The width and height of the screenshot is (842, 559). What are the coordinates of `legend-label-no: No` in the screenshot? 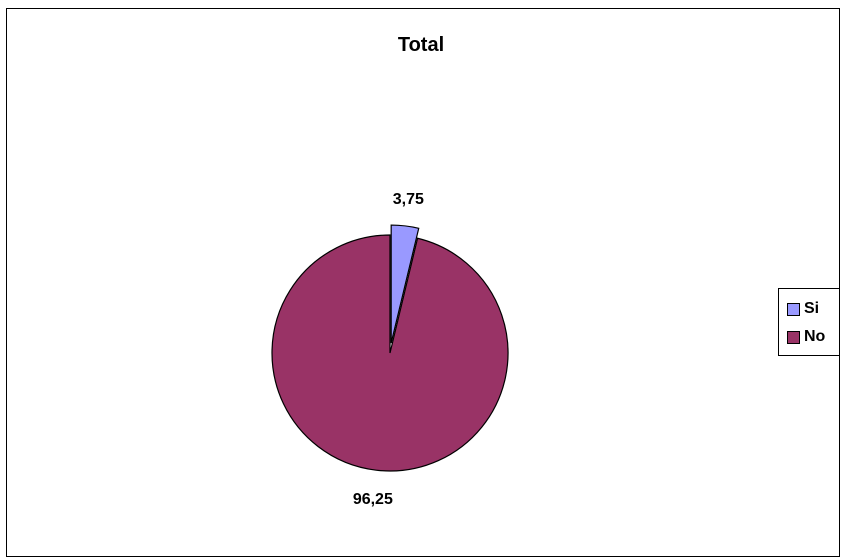 It's located at (815, 336).